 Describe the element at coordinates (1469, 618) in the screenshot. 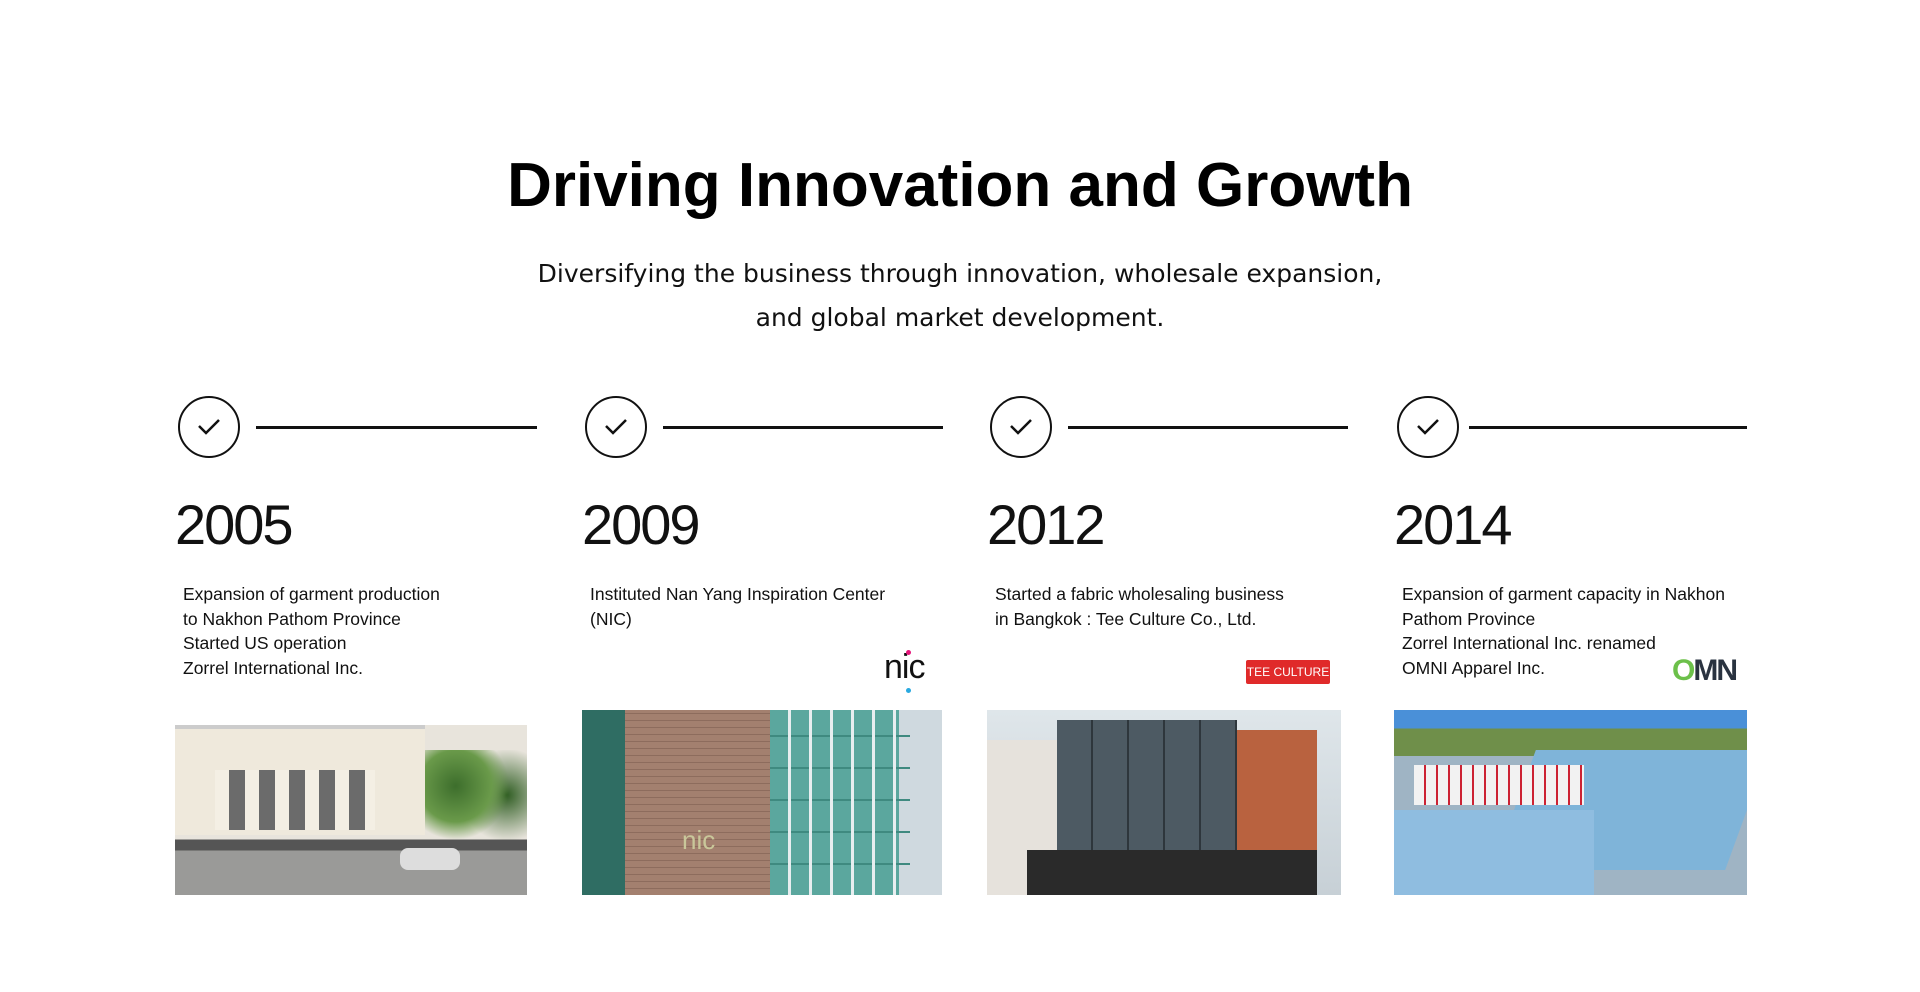

I see `desc-line: Pathom Province` at that location.